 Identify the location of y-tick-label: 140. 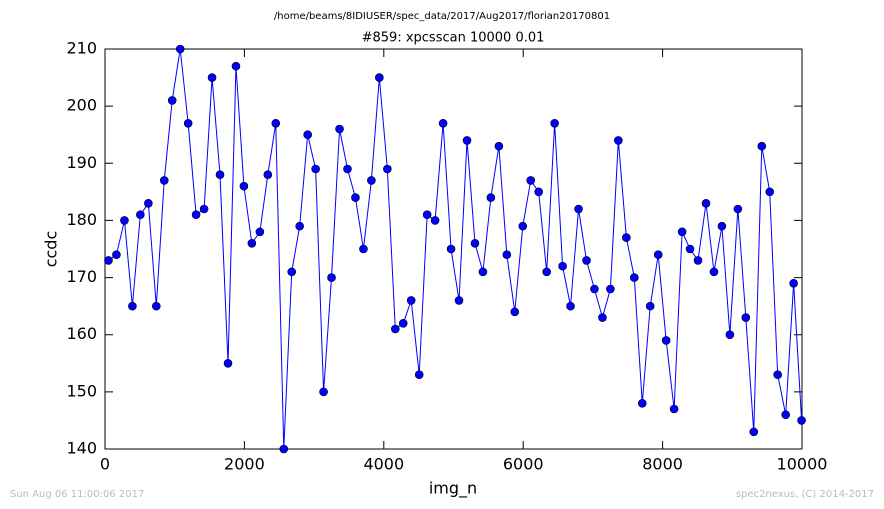
(81, 448).